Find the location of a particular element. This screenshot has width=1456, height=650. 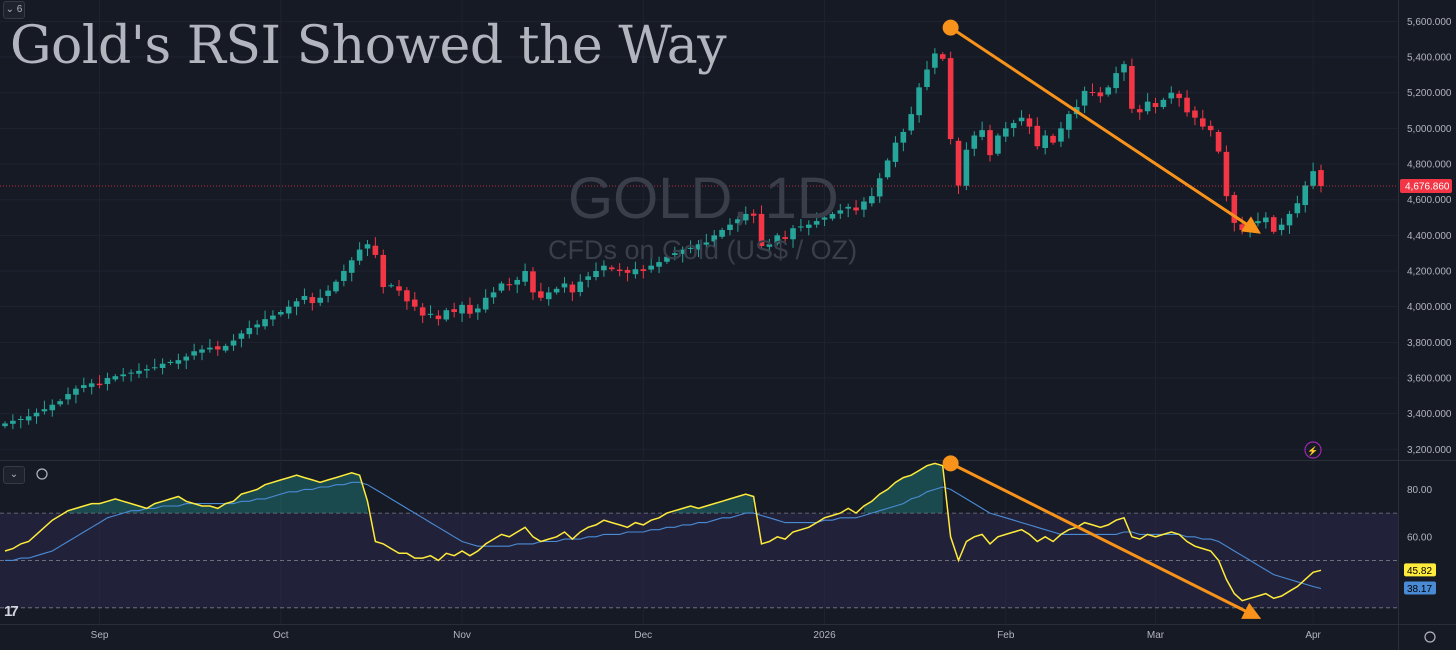

price-tick-label: 3,800.000 is located at coordinates (1429, 343).